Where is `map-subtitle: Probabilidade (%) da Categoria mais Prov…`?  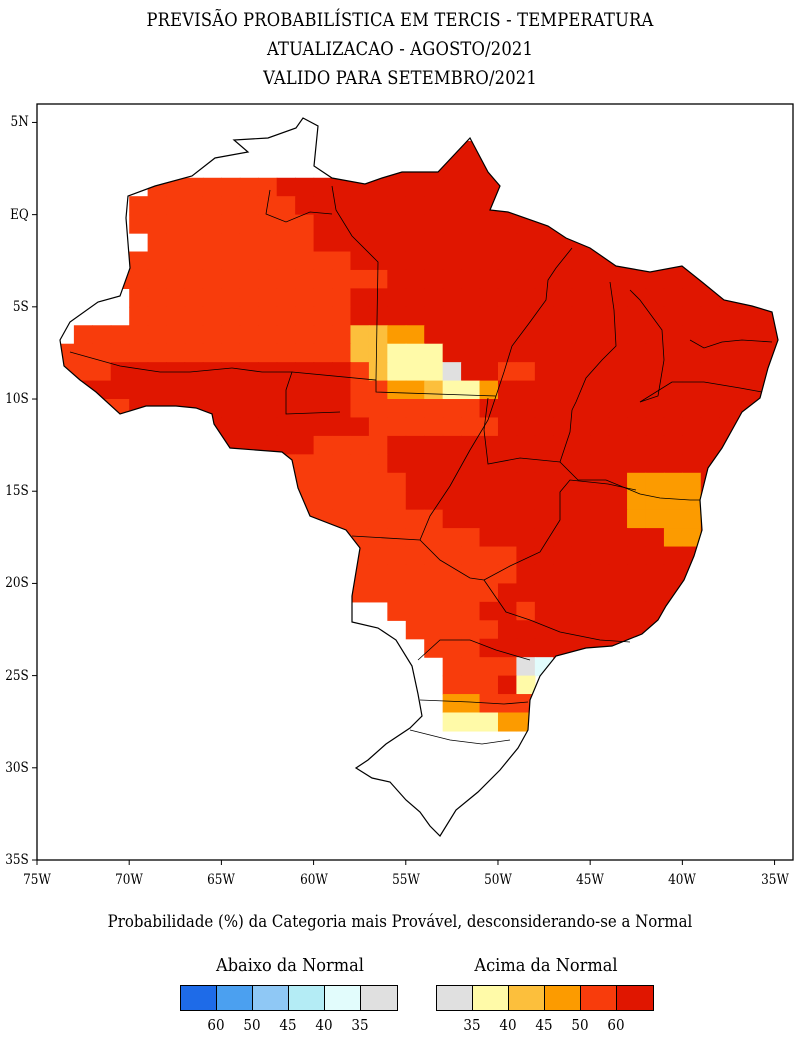
map-subtitle: Probabilidade (%) da Categoria mais Prov… is located at coordinates (400, 922).